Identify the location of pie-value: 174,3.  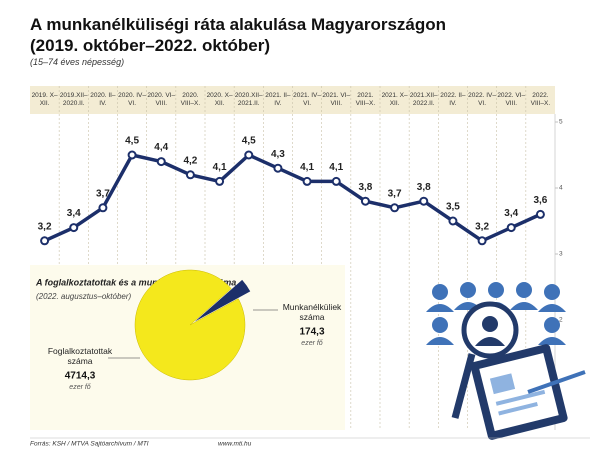
(311, 332).